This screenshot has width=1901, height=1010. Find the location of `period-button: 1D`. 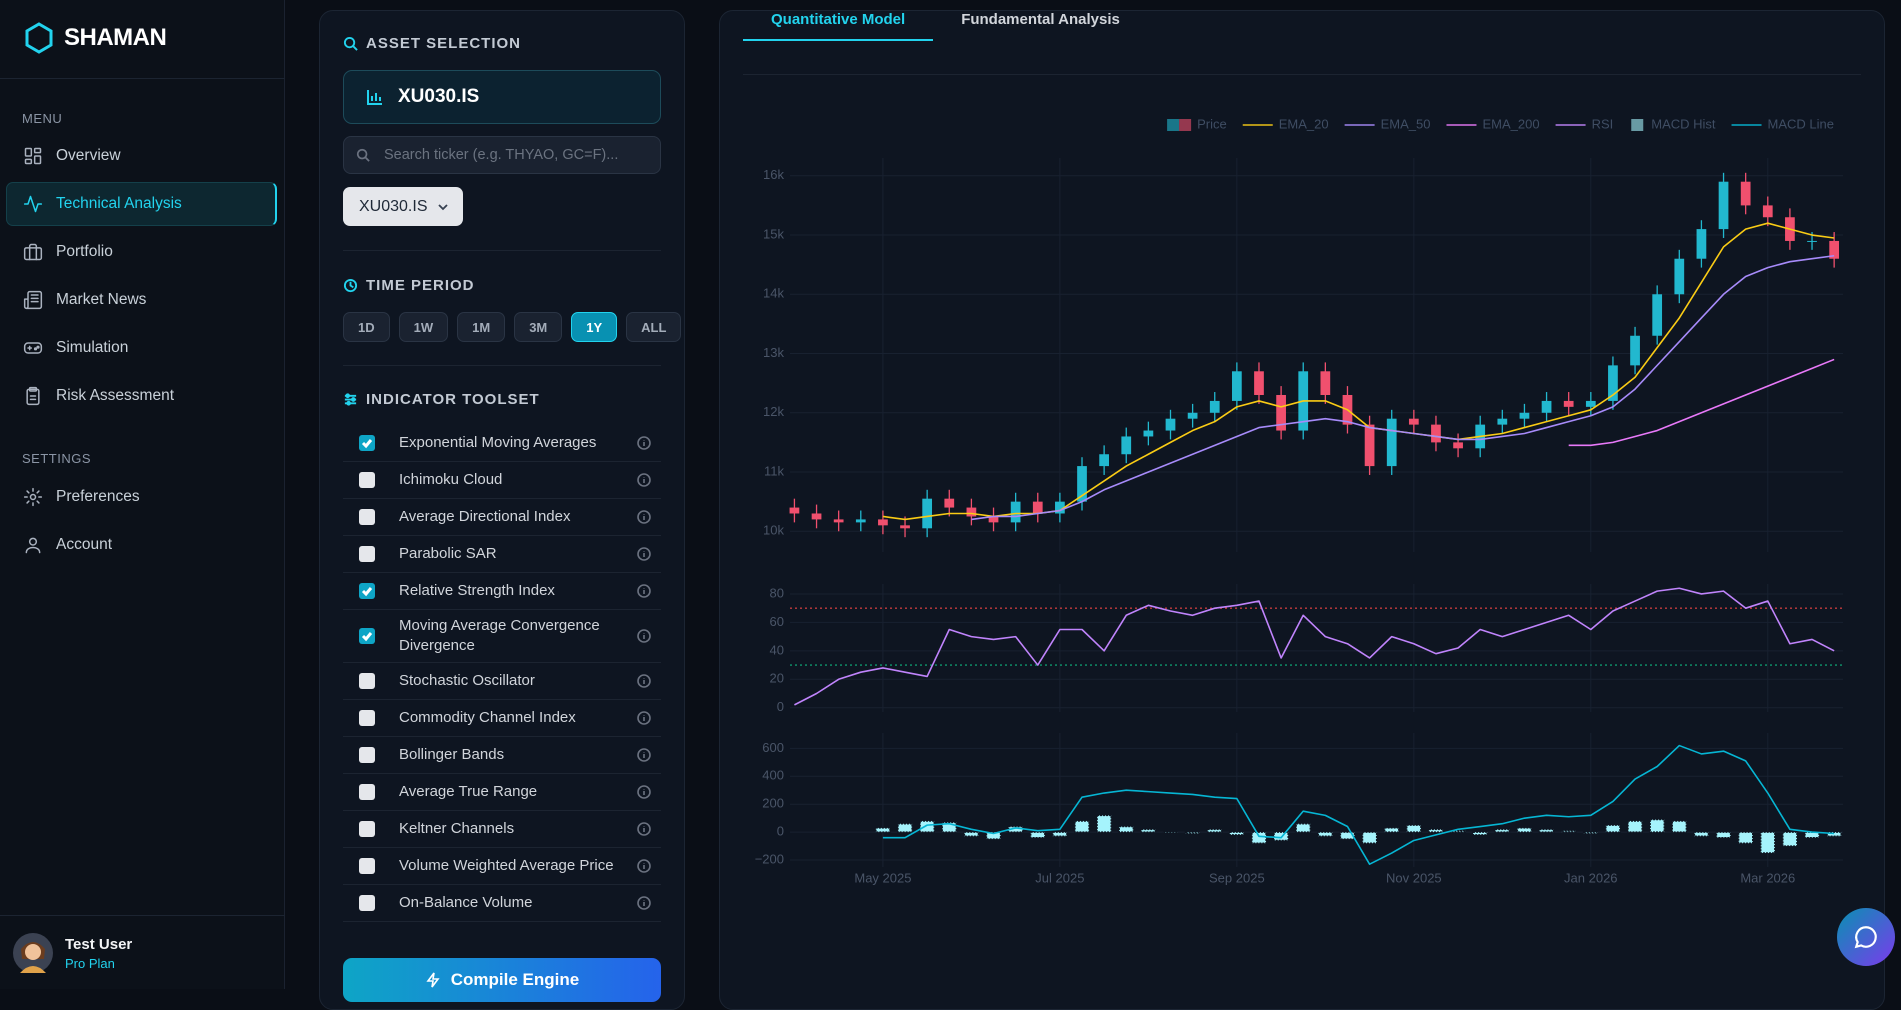

period-button: 1D is located at coordinates (366, 327).